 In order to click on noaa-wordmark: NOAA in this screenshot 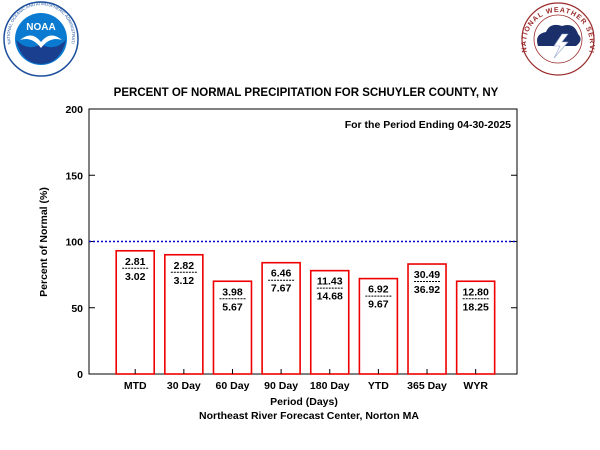, I will do `click(40, 27)`.